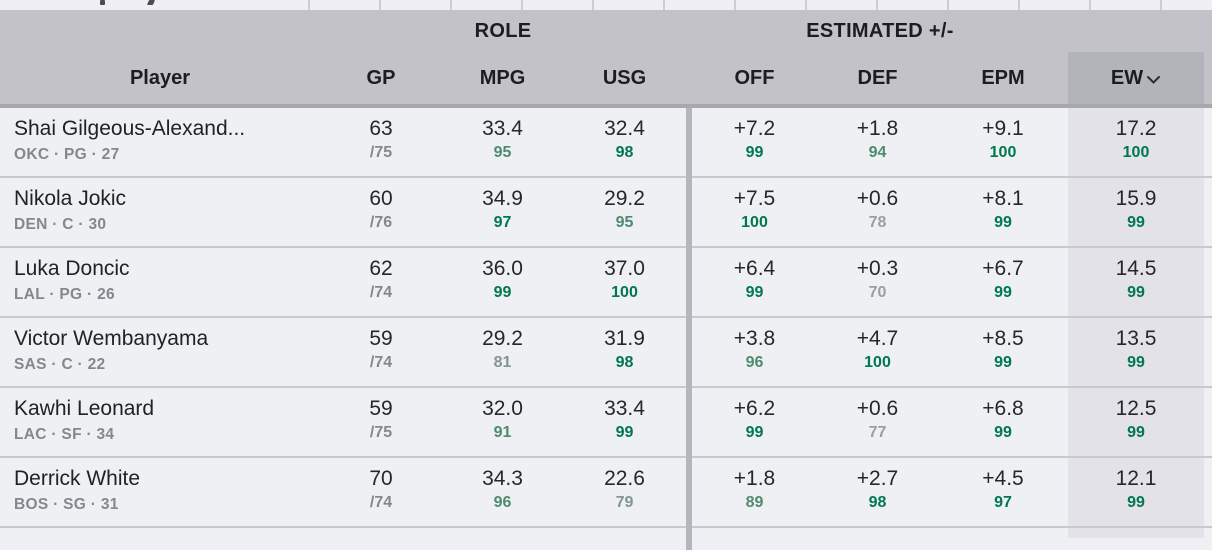  What do you see at coordinates (77, 478) in the screenshot?
I see `player-name: Derrick White` at bounding box center [77, 478].